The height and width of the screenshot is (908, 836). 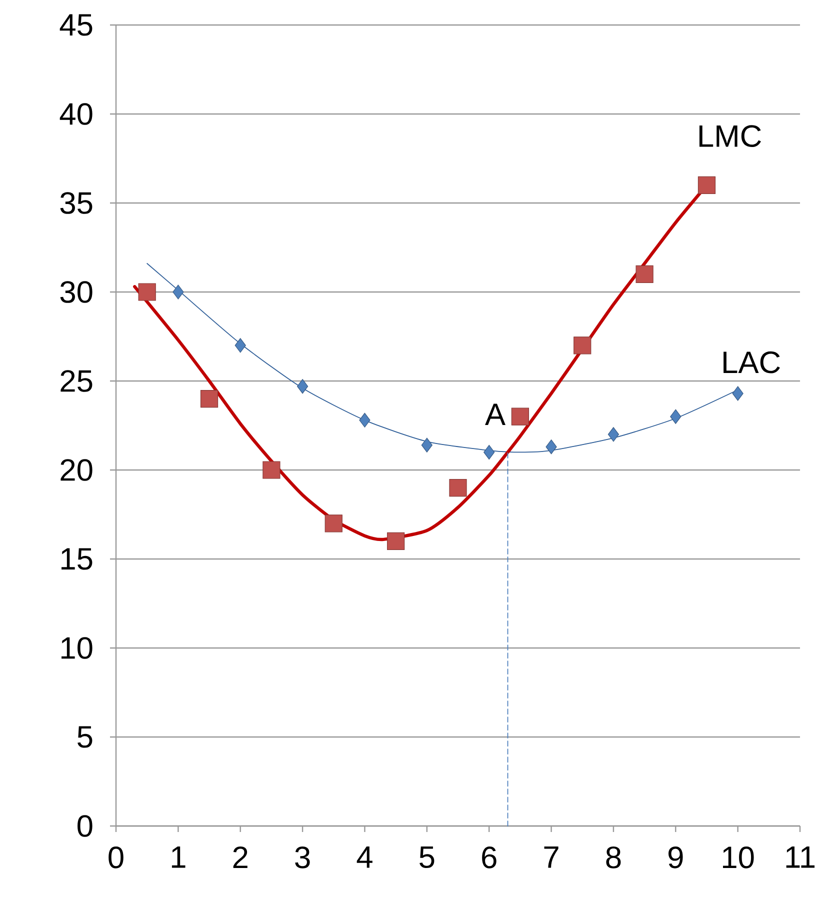 What do you see at coordinates (76, 114) in the screenshot?
I see `y-tick-label: 40` at bounding box center [76, 114].